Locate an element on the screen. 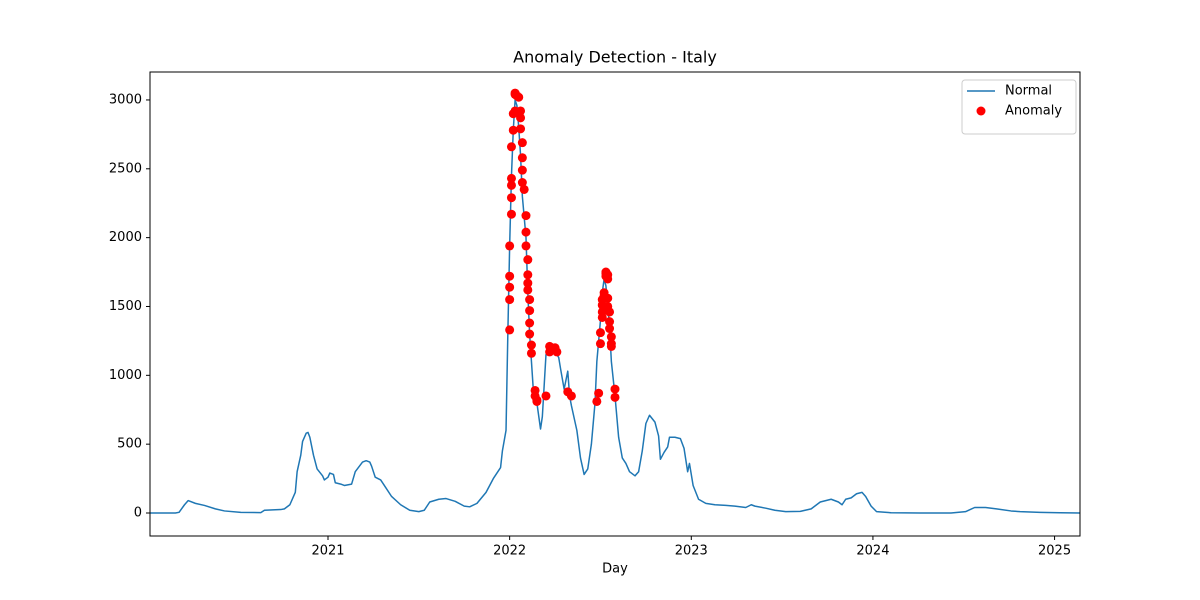 The height and width of the screenshot is (600, 1200). legend-label: Normal is located at coordinates (1028, 91).